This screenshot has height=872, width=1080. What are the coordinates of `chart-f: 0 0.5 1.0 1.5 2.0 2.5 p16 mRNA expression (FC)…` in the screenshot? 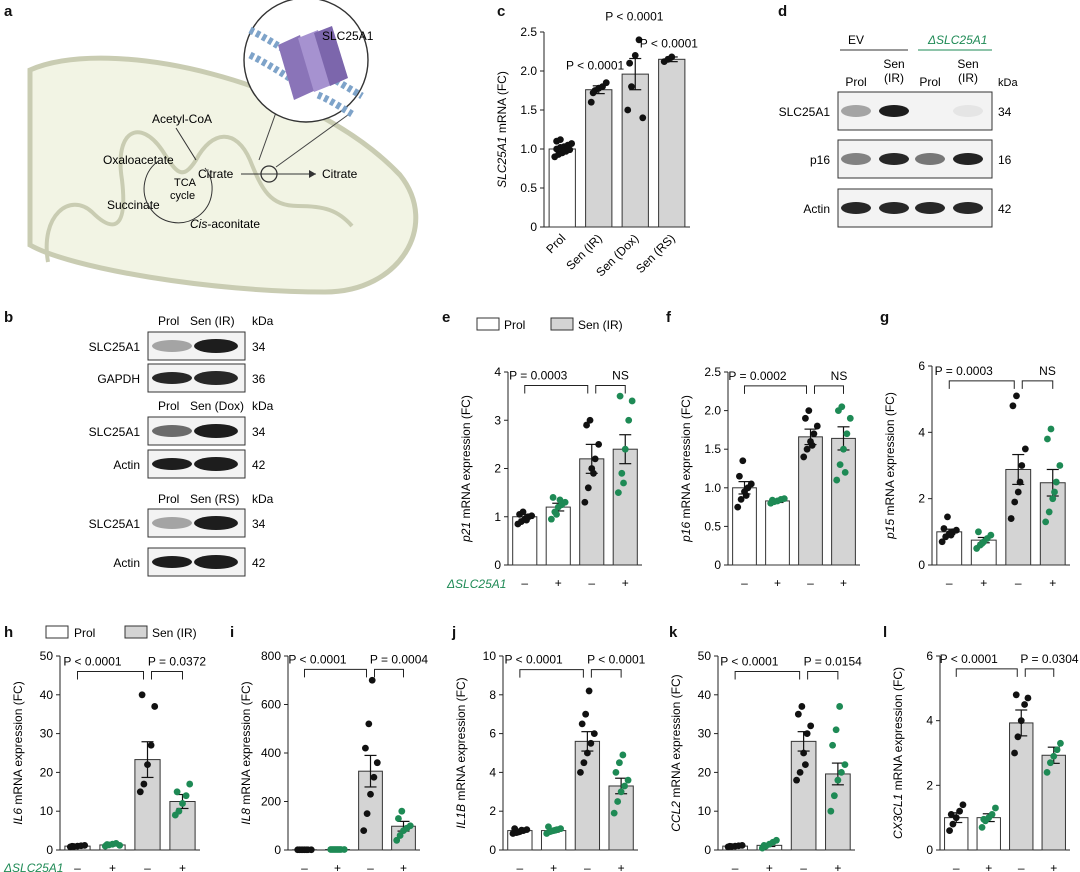 It's located at (769, 477).